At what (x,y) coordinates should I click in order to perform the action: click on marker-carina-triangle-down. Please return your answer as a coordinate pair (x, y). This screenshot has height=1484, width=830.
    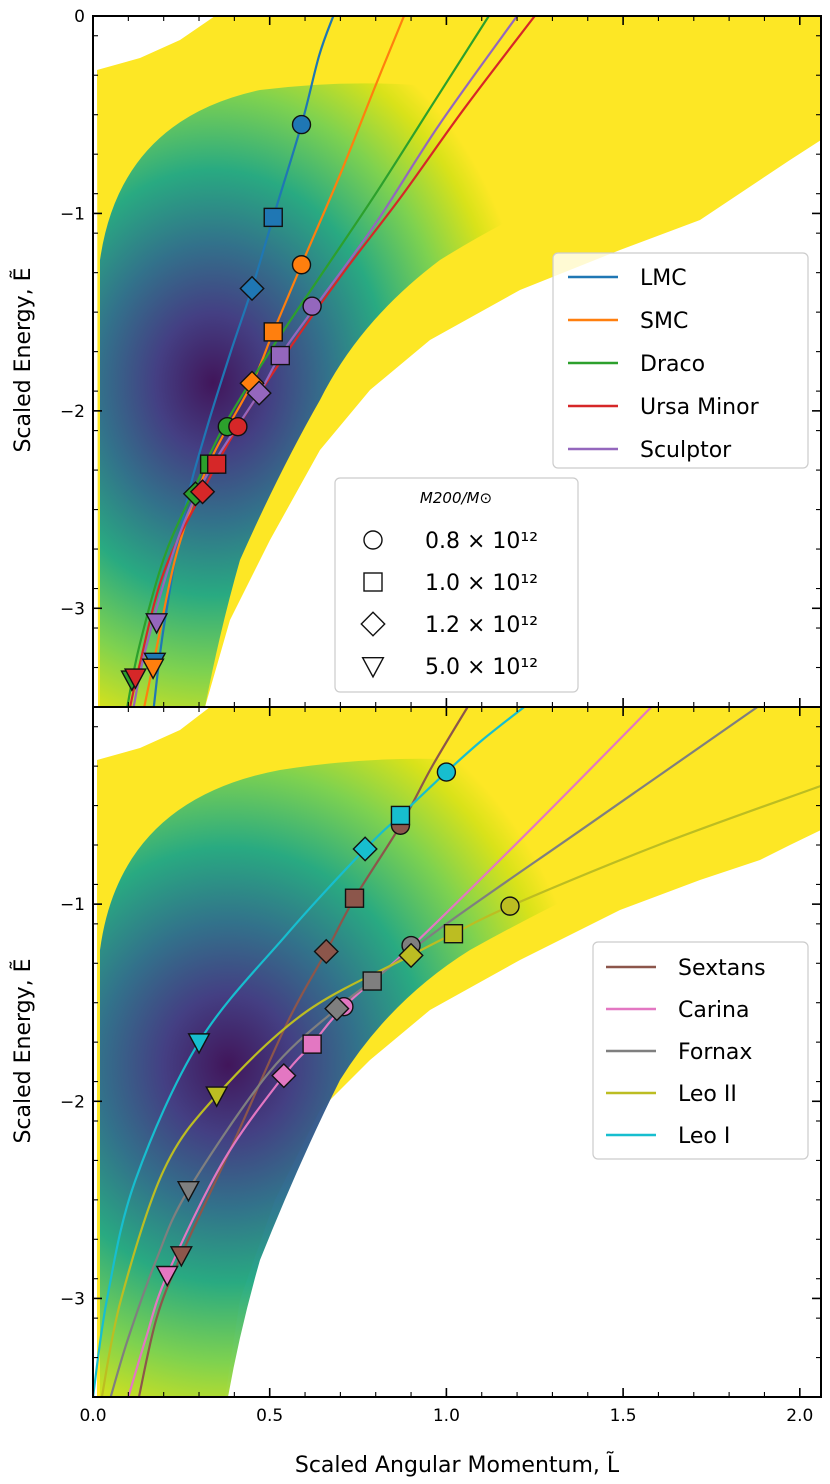
    Looking at the image, I should click on (167, 1276).